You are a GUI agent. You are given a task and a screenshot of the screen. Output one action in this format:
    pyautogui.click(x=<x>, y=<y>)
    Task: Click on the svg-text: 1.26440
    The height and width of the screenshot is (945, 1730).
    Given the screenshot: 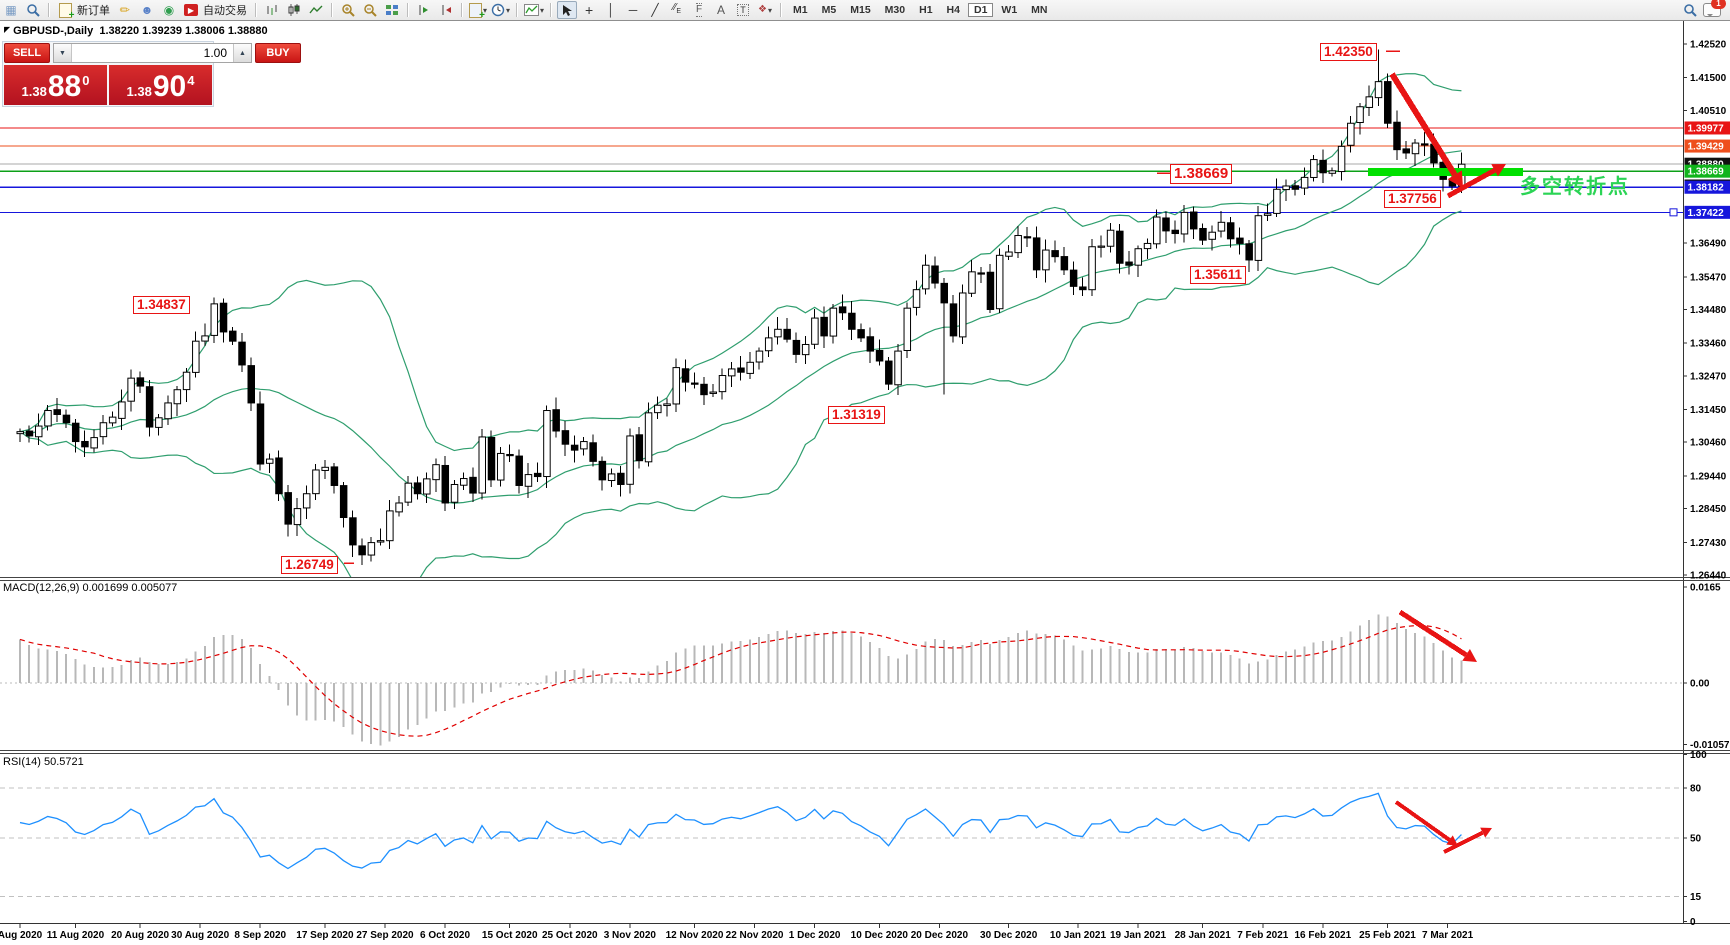 What is the action you would take?
    pyautogui.click(x=1708, y=575)
    